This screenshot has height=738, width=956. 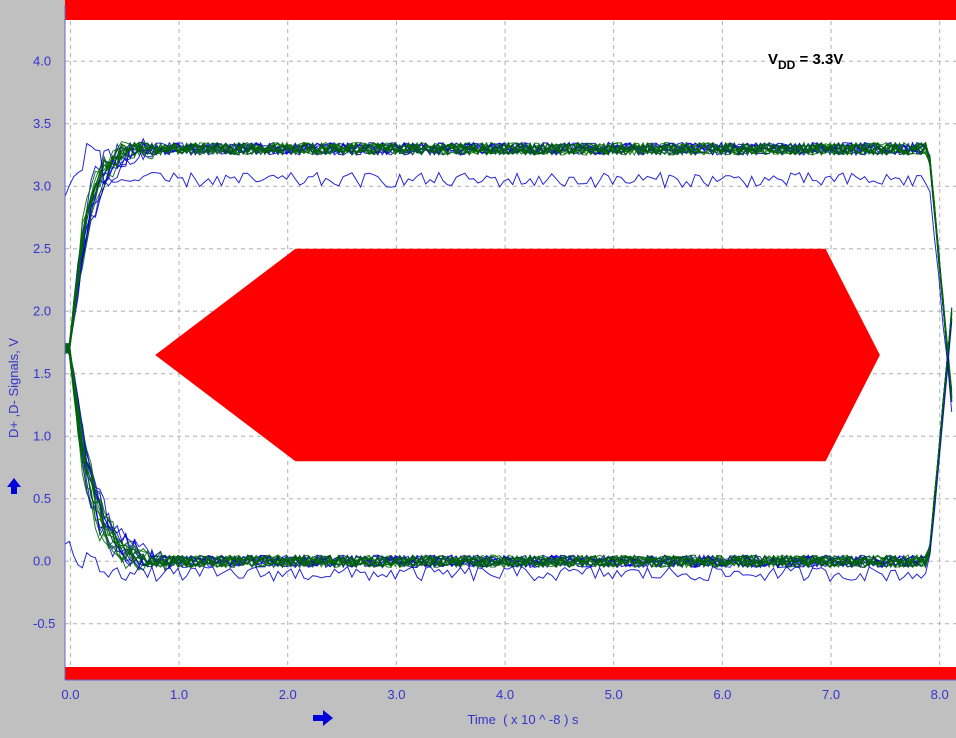 What do you see at coordinates (42, 435) in the screenshot?
I see `y-tick-label: 1.0` at bounding box center [42, 435].